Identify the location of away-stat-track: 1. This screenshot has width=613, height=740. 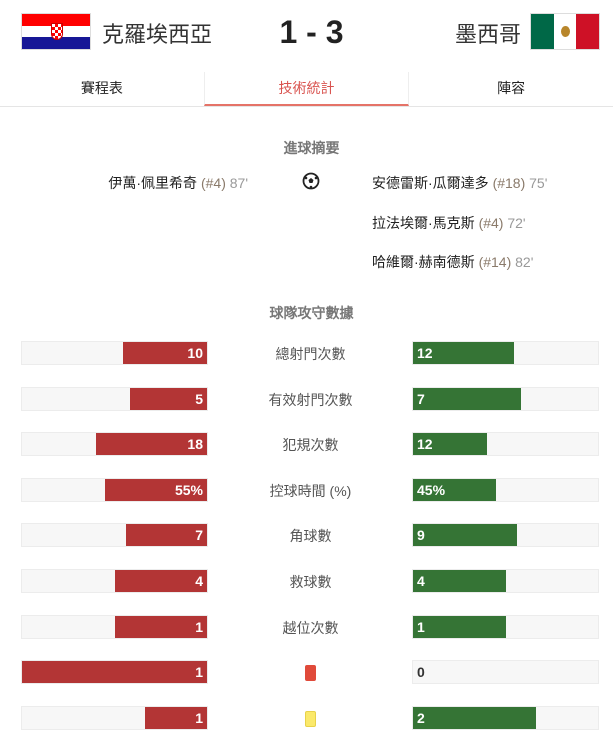
(505, 626).